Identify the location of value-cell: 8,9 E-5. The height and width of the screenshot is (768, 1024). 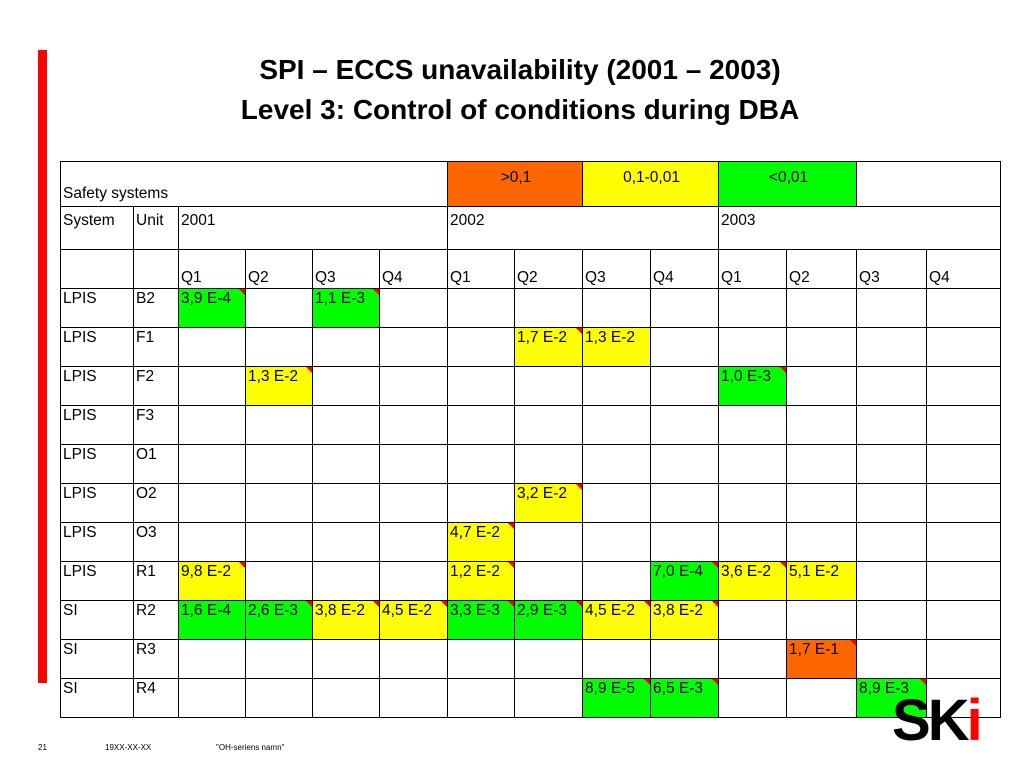
(617, 698).